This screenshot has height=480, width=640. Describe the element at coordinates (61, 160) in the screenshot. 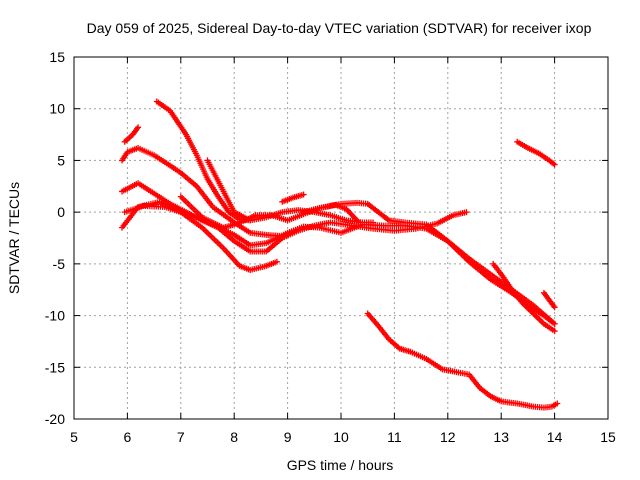

I see `y-tick-label: 5` at that location.